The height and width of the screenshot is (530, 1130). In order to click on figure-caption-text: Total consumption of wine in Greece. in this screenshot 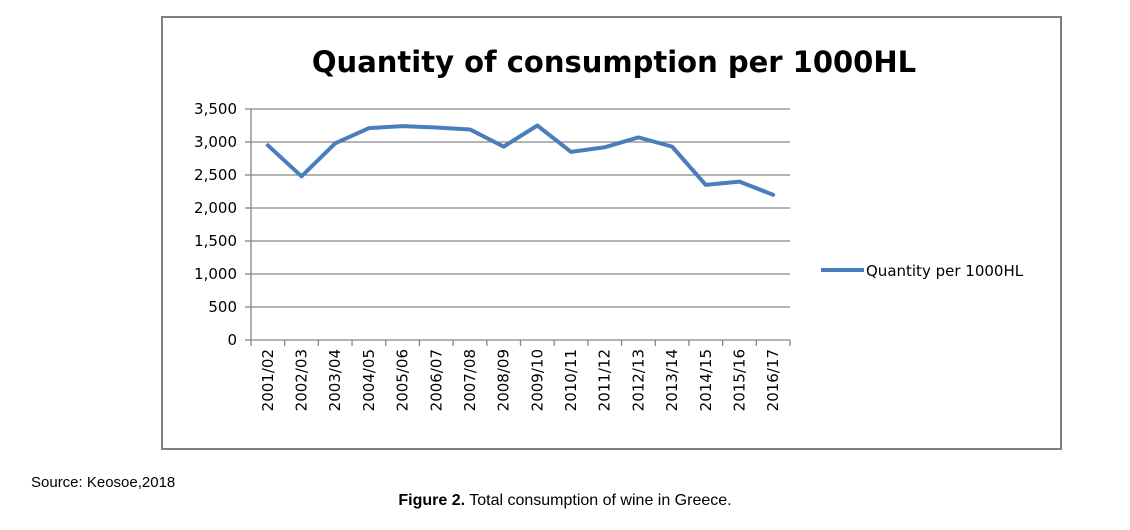, I will do `click(598, 500)`.